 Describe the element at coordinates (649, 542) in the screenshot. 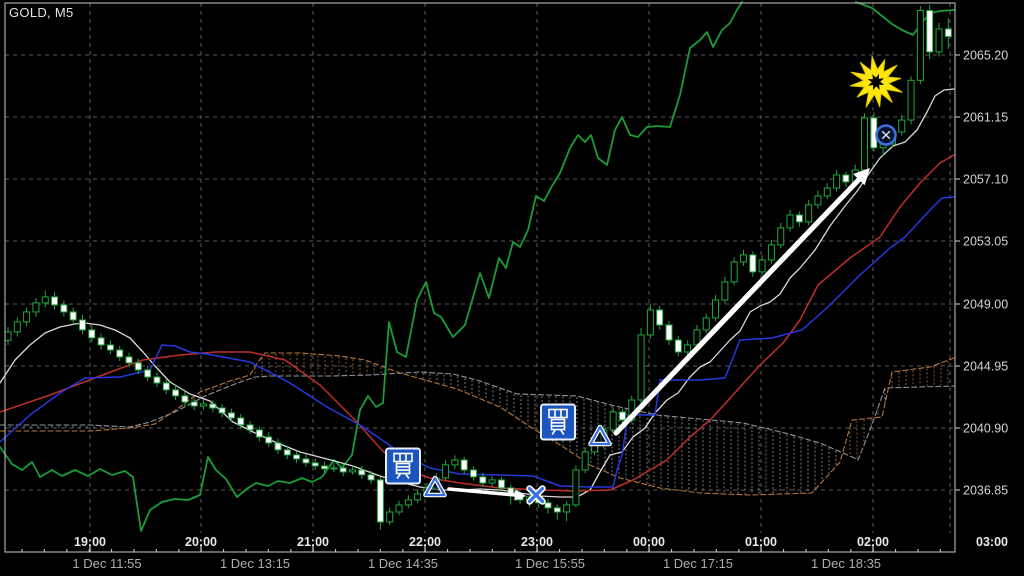

I see `time-axis-label: 00:00` at that location.